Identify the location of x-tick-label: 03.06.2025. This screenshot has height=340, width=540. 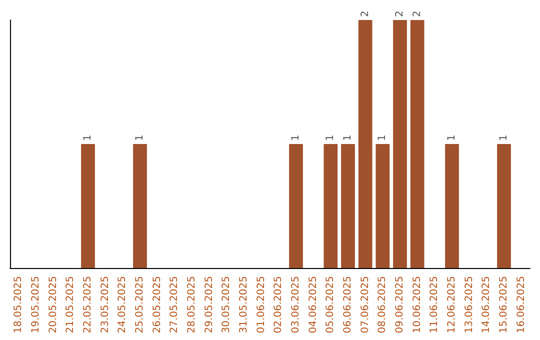
(296, 305).